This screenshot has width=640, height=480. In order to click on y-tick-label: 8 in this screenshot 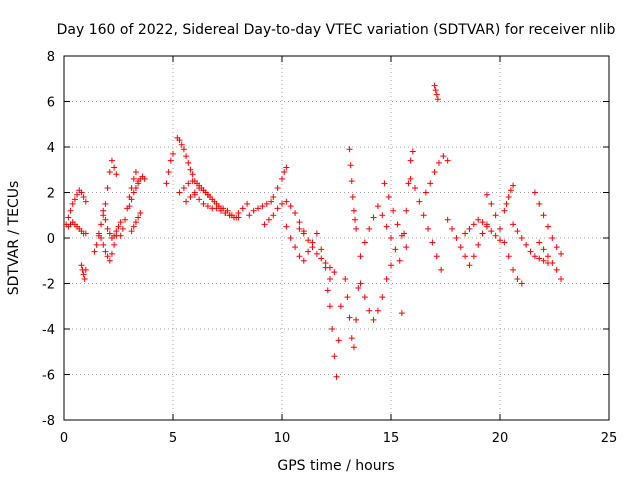, I will do `click(51, 57)`.